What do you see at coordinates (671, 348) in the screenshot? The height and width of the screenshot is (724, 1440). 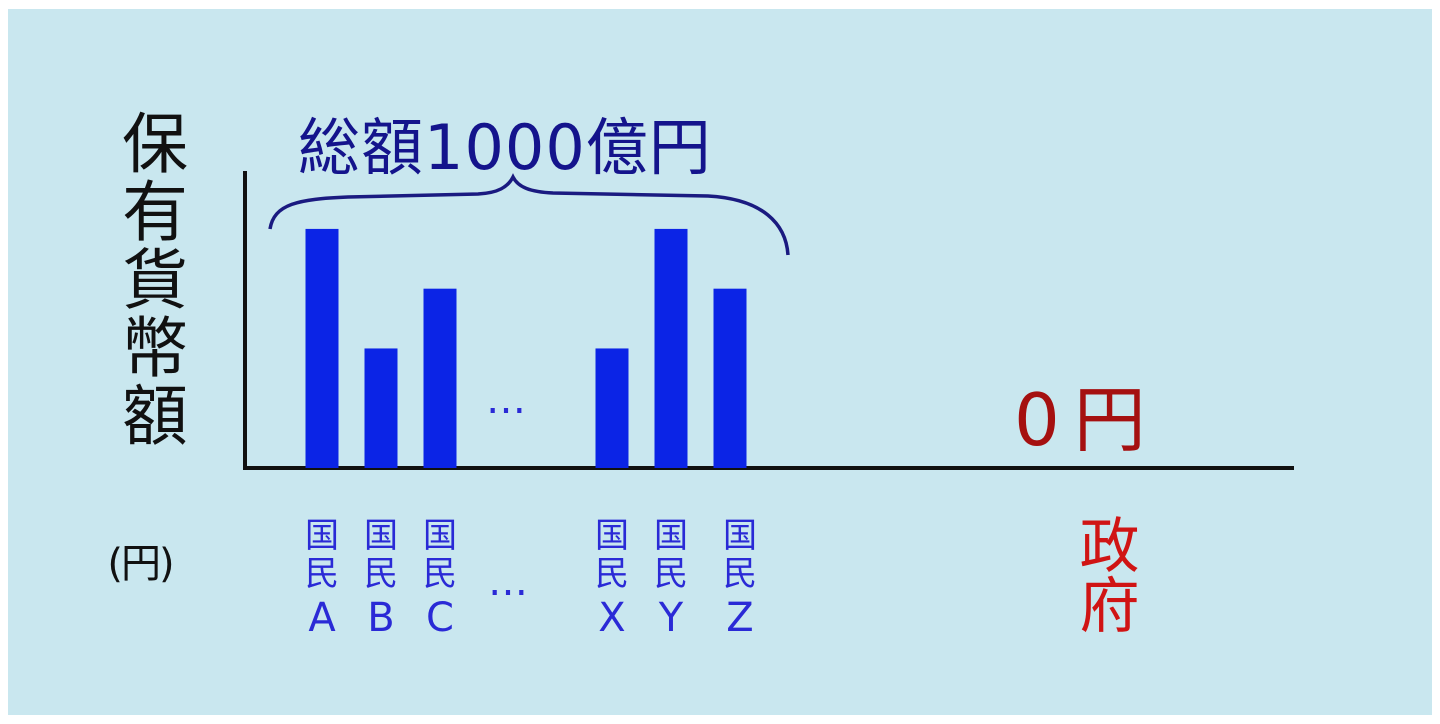 I see `bar-y` at bounding box center [671, 348].